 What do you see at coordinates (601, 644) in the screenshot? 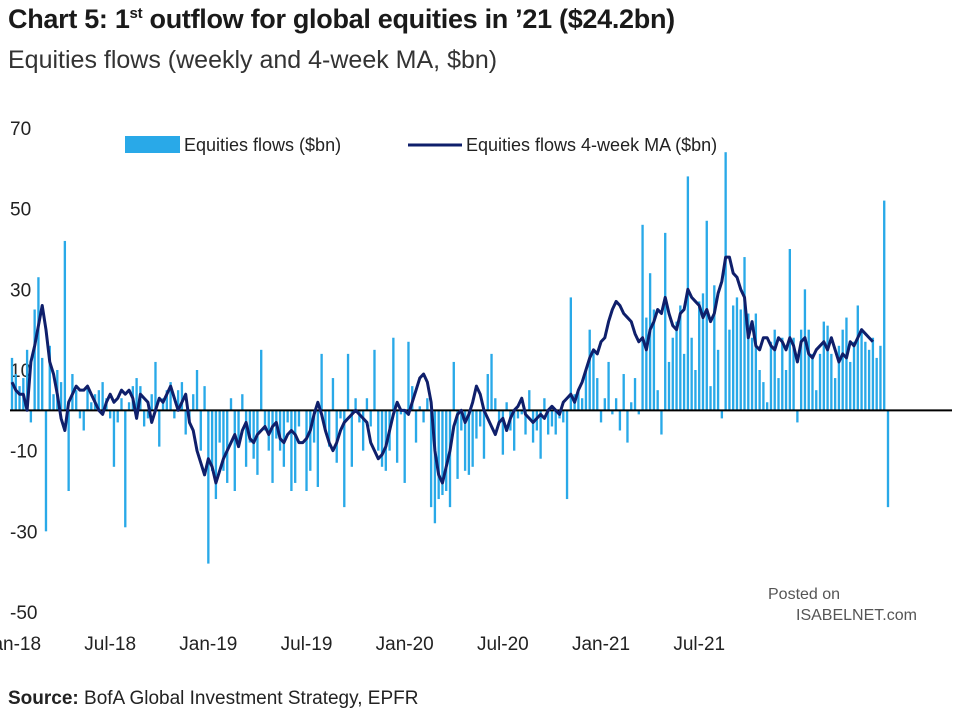
I see `x-tick-label: Jan-21` at bounding box center [601, 644].